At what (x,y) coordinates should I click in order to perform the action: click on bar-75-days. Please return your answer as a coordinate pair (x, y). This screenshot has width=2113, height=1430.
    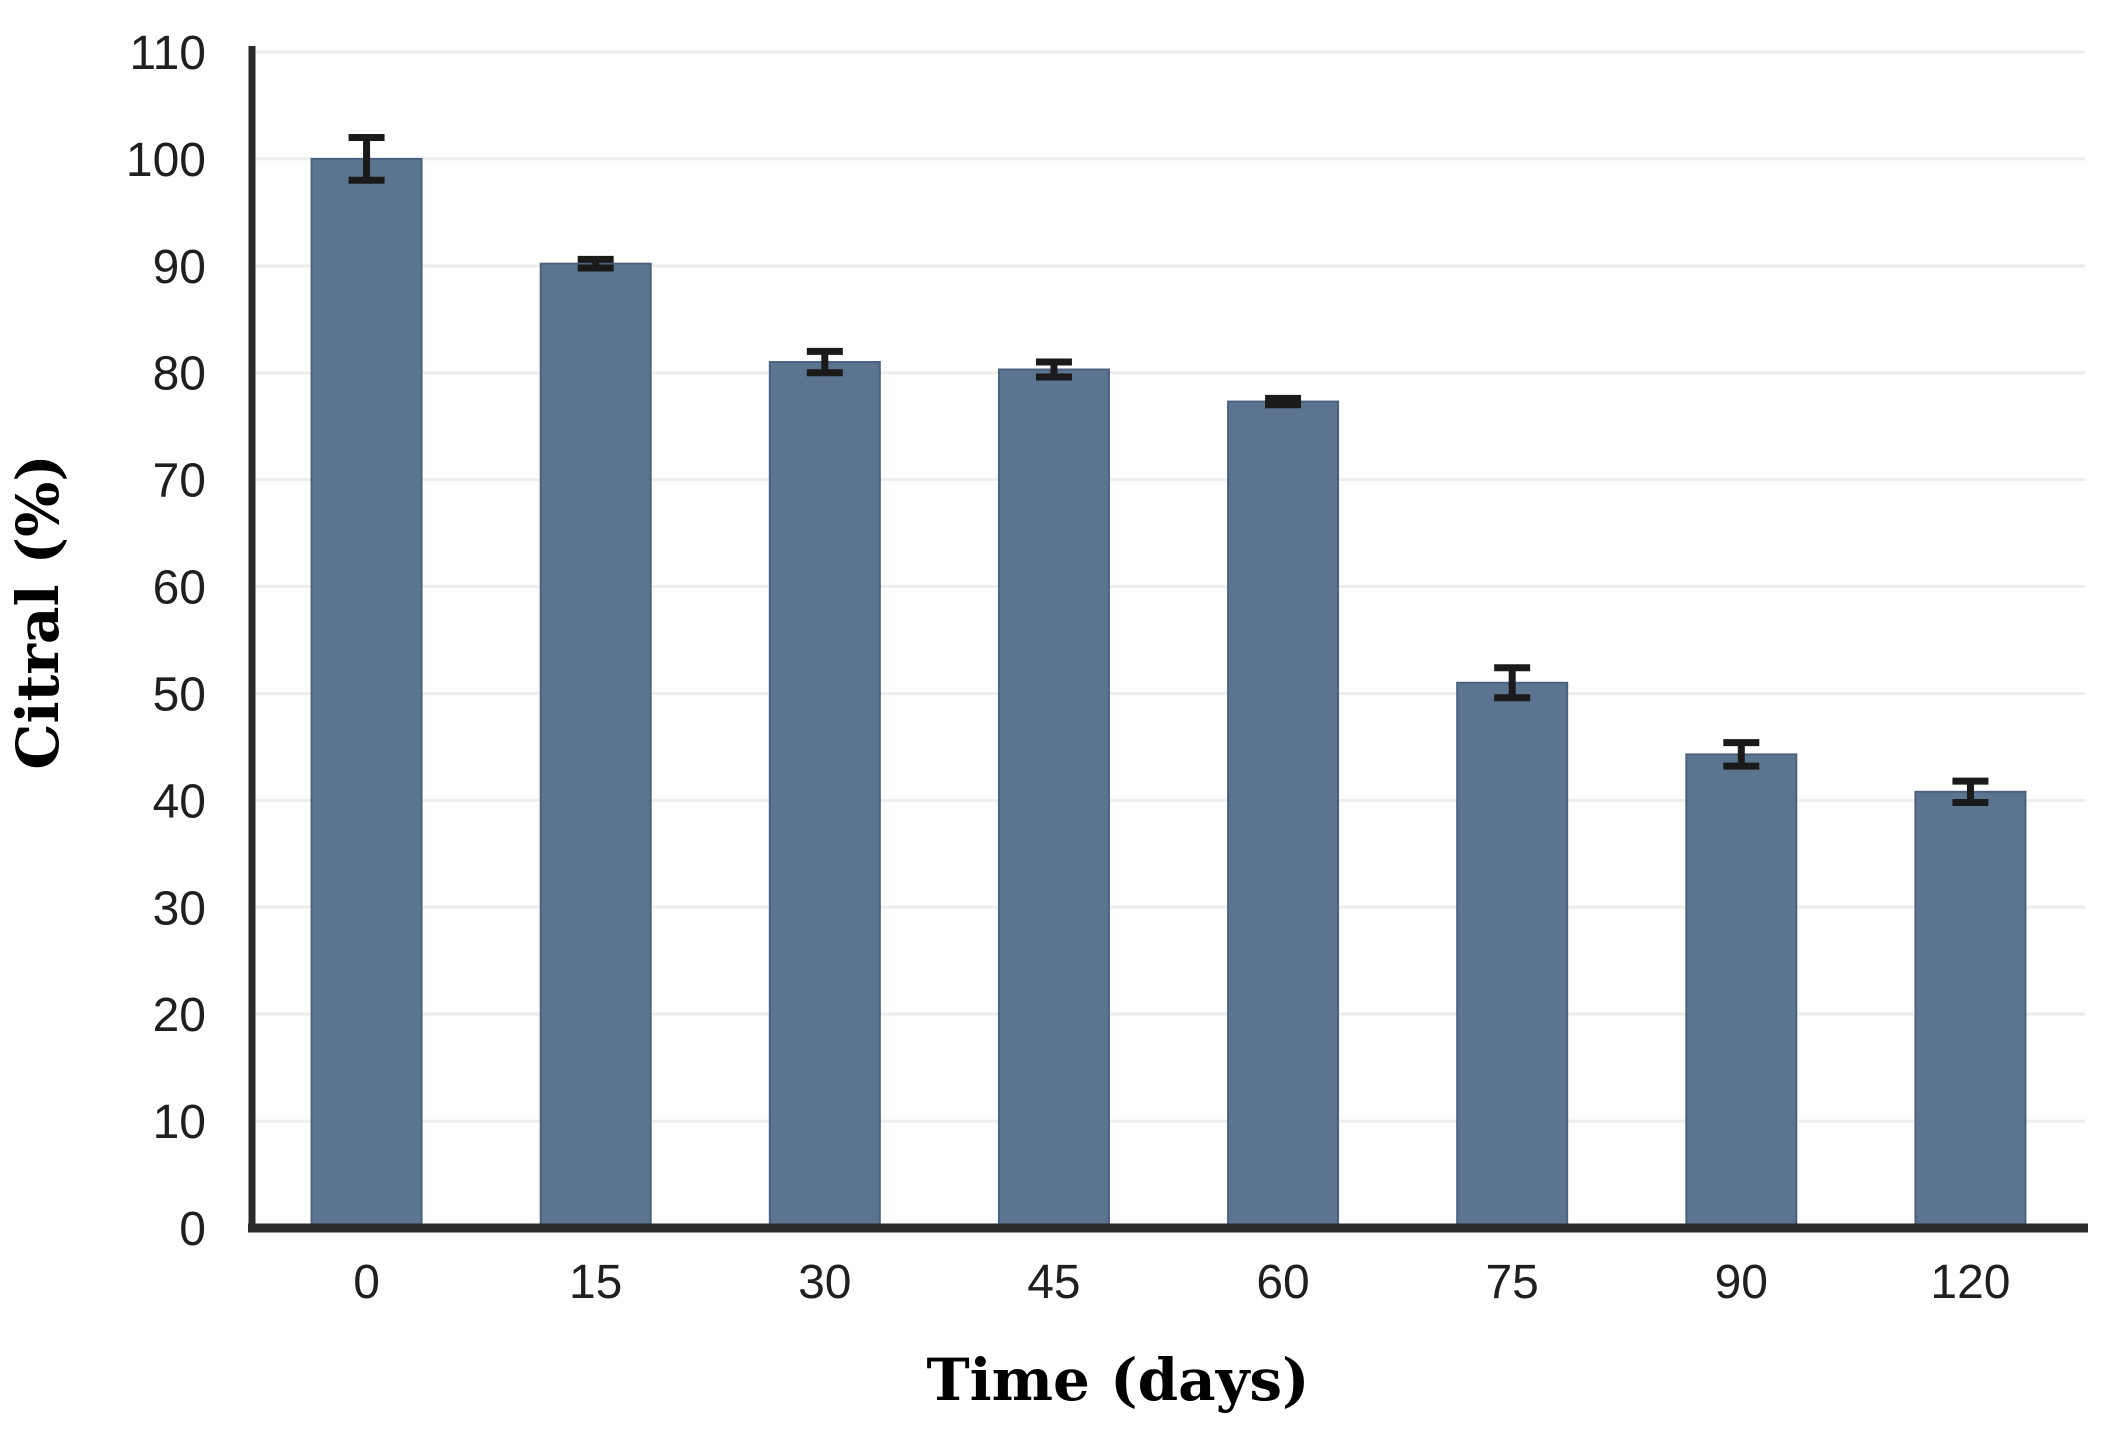
    Looking at the image, I should click on (1512, 955).